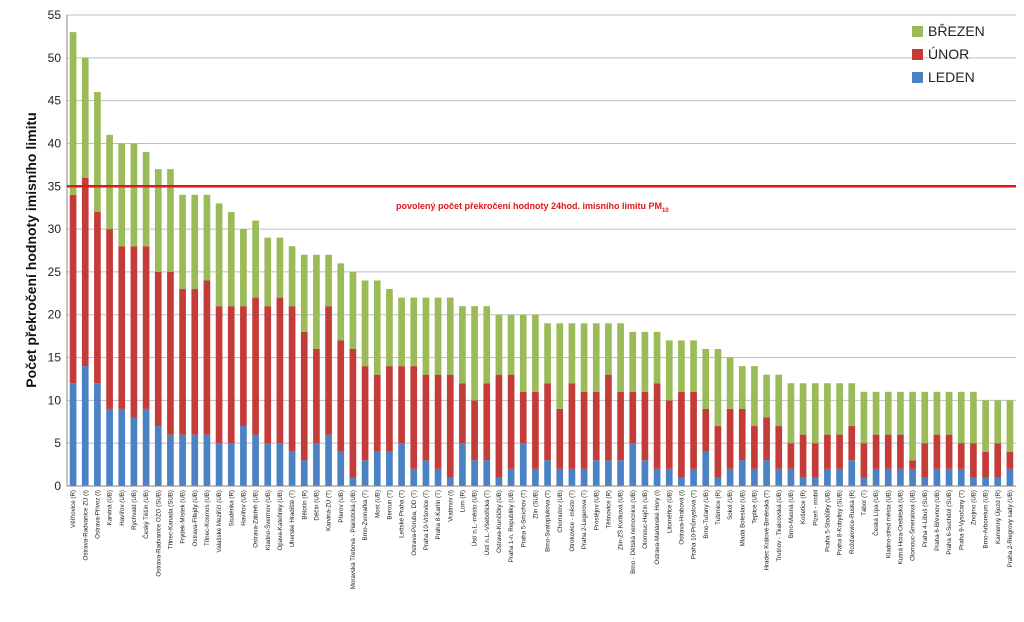  I want to click on x-tick-label: Hradec Králové-Brněnská (T), so click(767, 530).